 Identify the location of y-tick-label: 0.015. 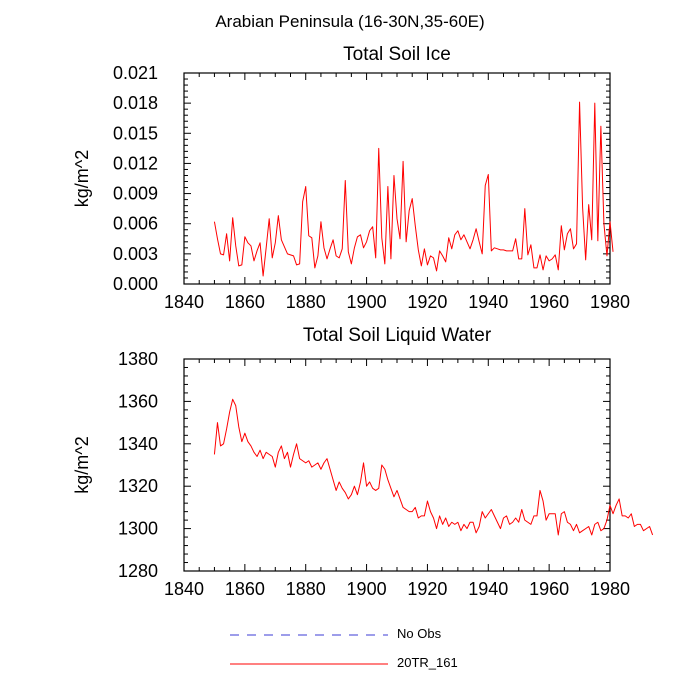
(135, 133).